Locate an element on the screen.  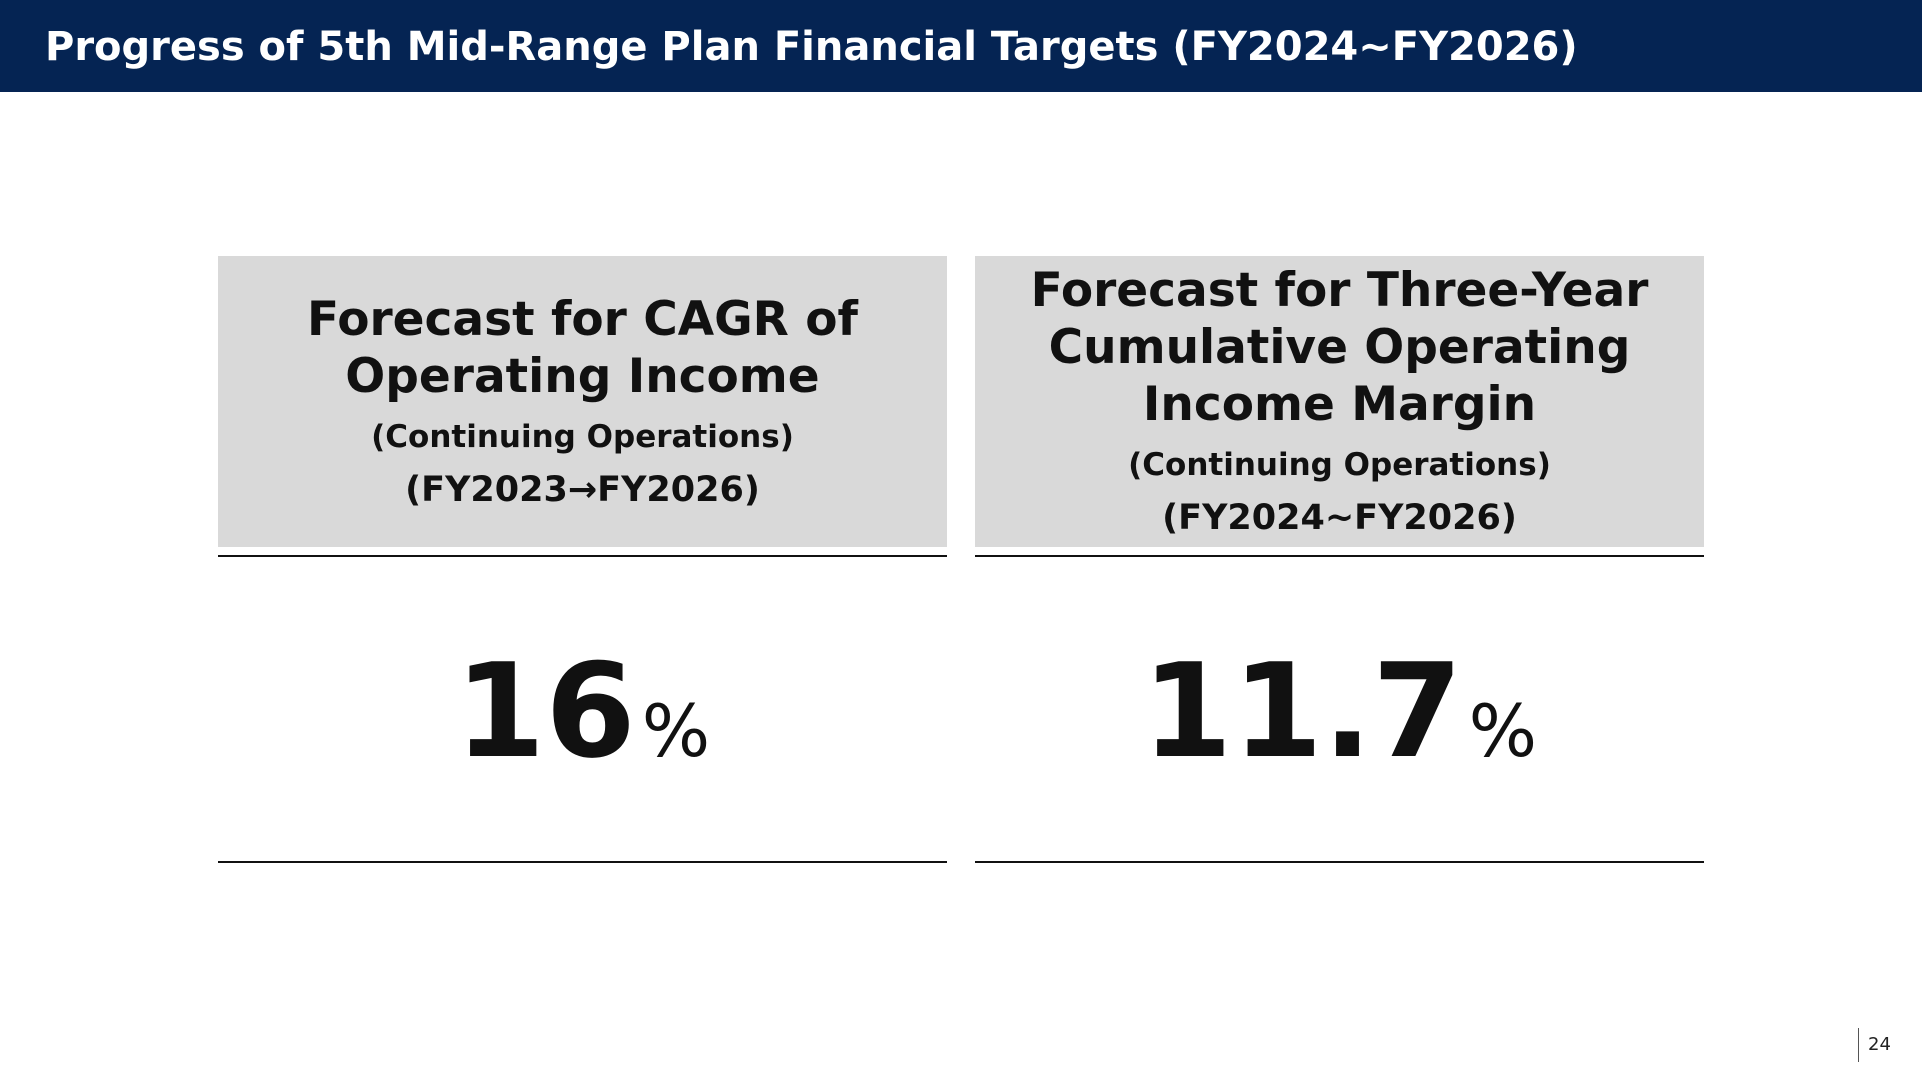
margin-card-subtitle: (Continuing Operations) is located at coordinates (1339, 465).